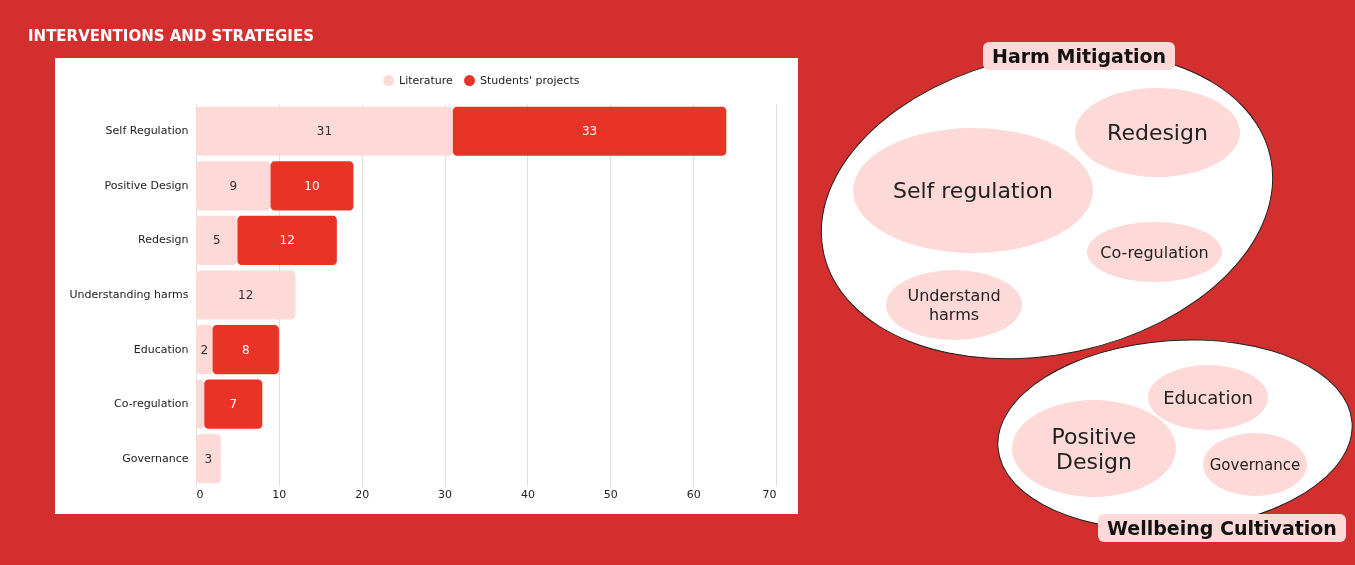 The height and width of the screenshot is (565, 1355). Describe the element at coordinates (362, 494) in the screenshot. I see `x-tick-label: 20` at that location.